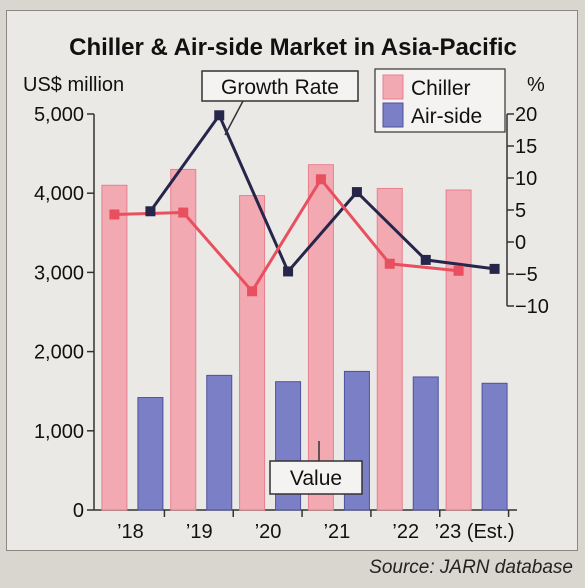  Describe the element at coordinates (199, 532) in the screenshot. I see `x-tick-label: ’19` at that location.